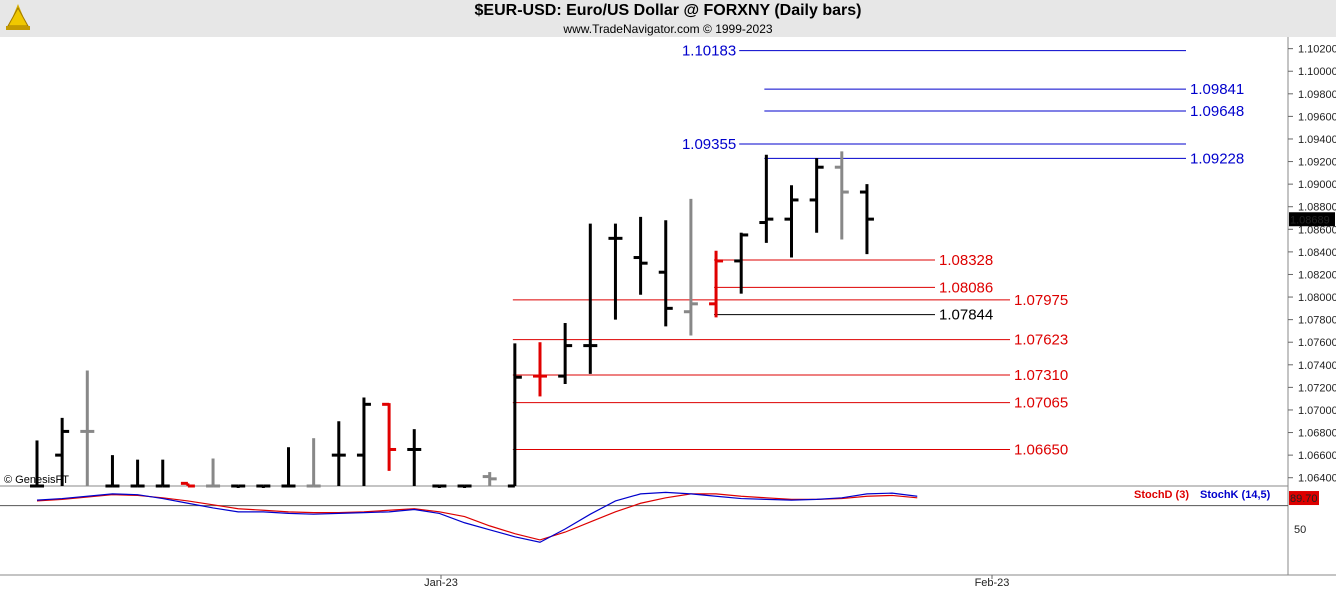 The width and height of the screenshot is (1336, 591). What do you see at coordinates (1317, 140) in the screenshot?
I see `price-tick-label: 1.09400` at bounding box center [1317, 140].